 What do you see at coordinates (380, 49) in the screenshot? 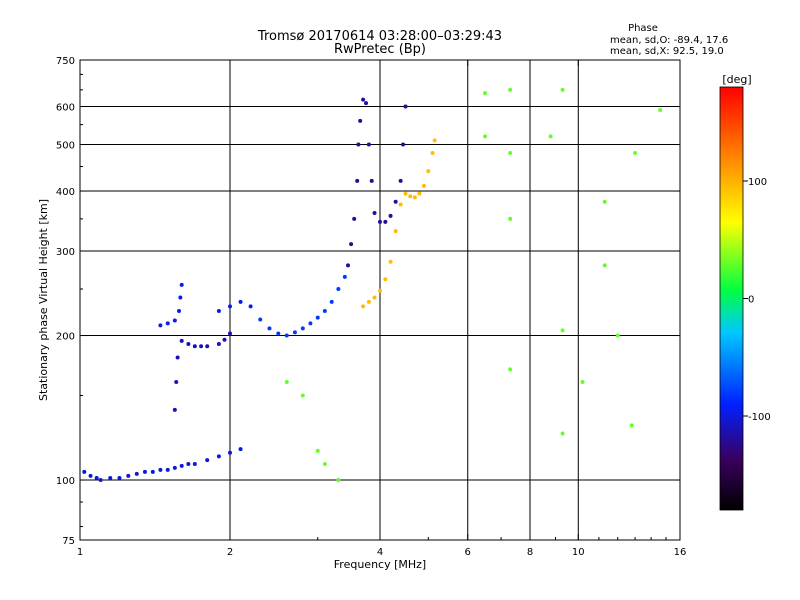
I see `chart-subtitle: RwPretec (Bp)` at bounding box center [380, 49].